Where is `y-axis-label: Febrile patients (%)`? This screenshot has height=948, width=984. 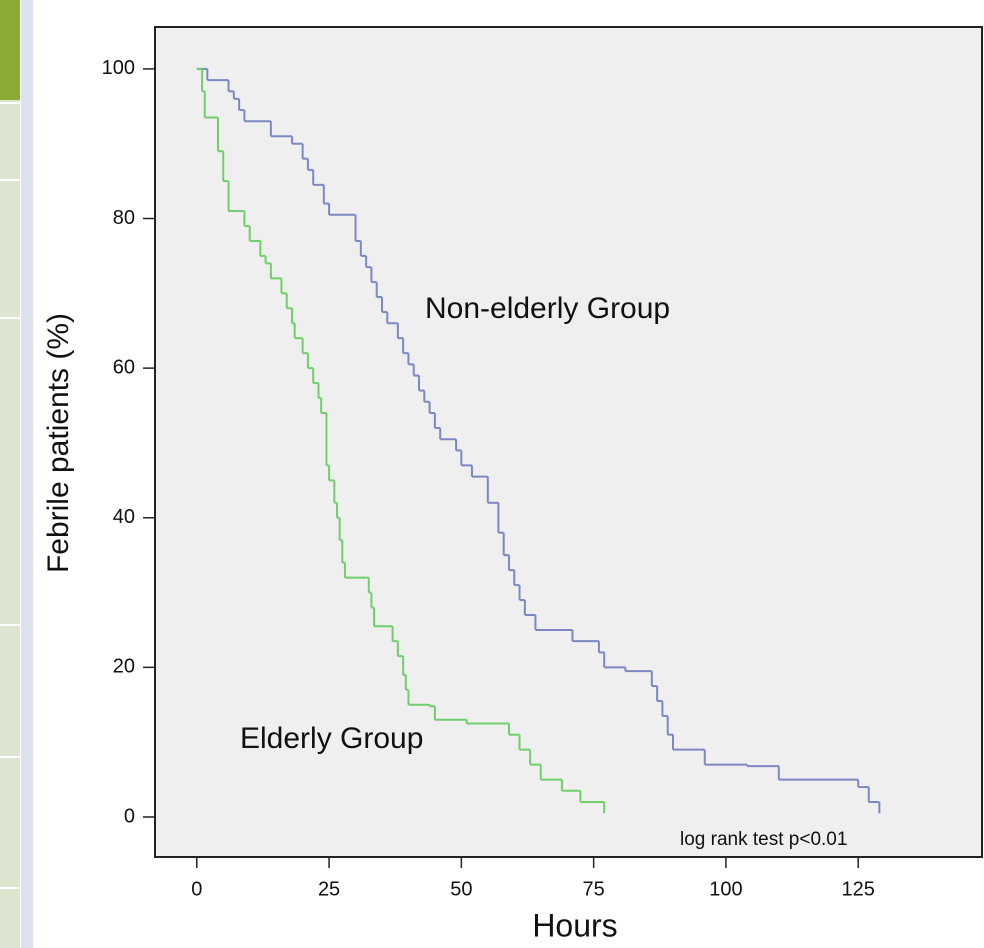
y-axis-label: Febrile patients (%) is located at coordinates (58, 443).